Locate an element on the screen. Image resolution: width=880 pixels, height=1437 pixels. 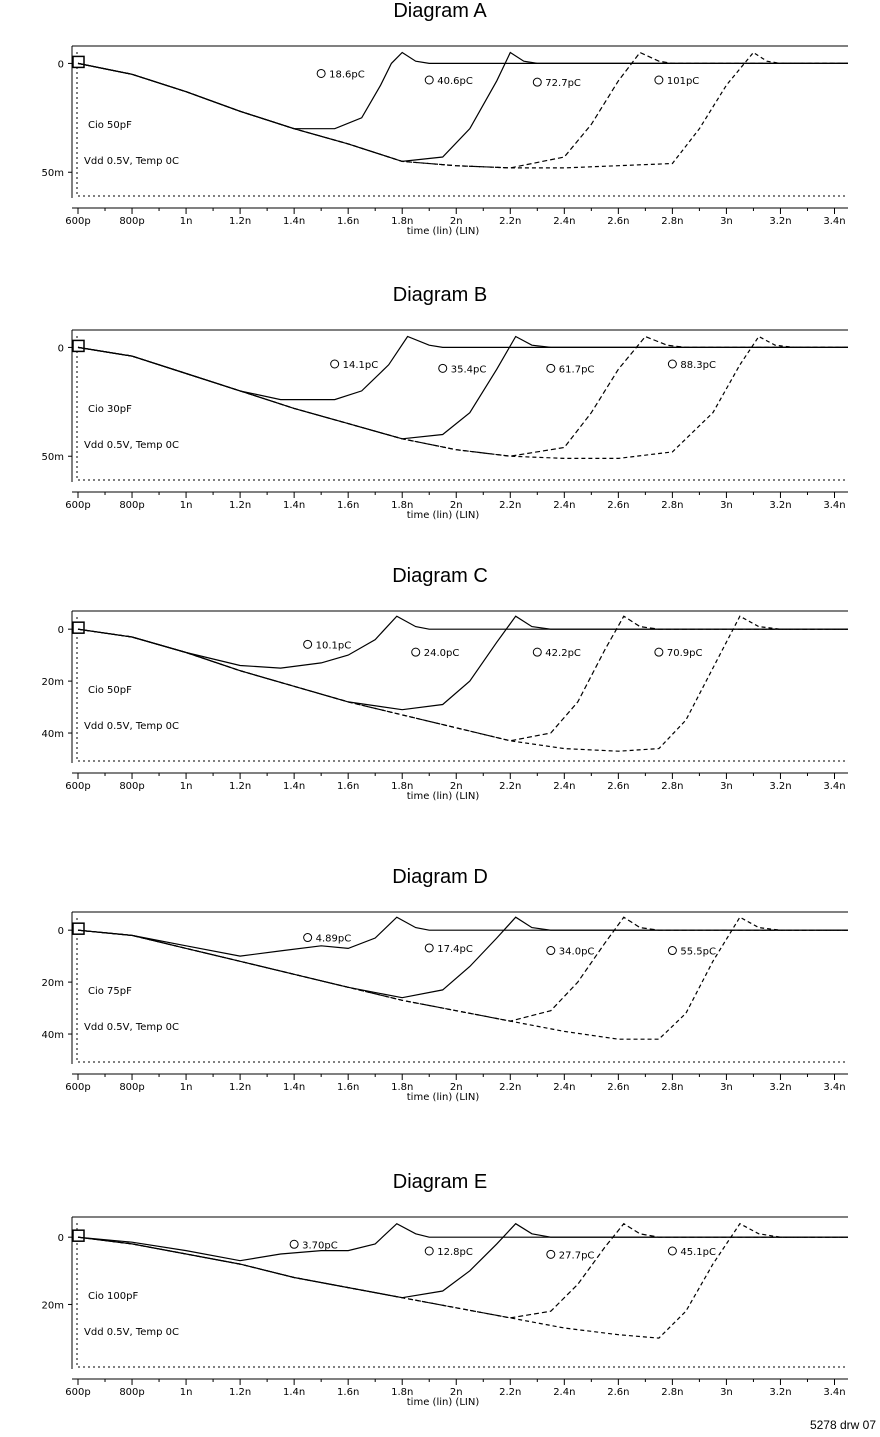
x-tick-label: 600p is located at coordinates (77, 221).